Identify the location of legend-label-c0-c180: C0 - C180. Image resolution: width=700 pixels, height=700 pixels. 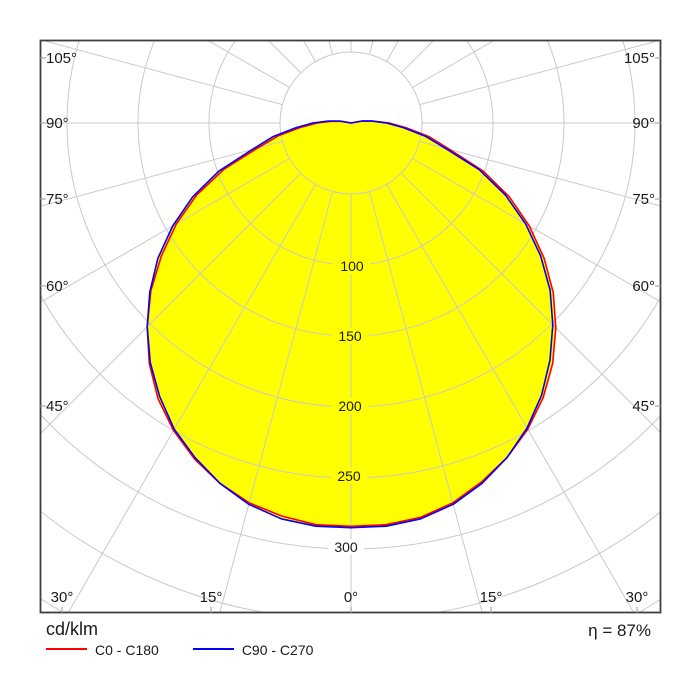
(127, 650).